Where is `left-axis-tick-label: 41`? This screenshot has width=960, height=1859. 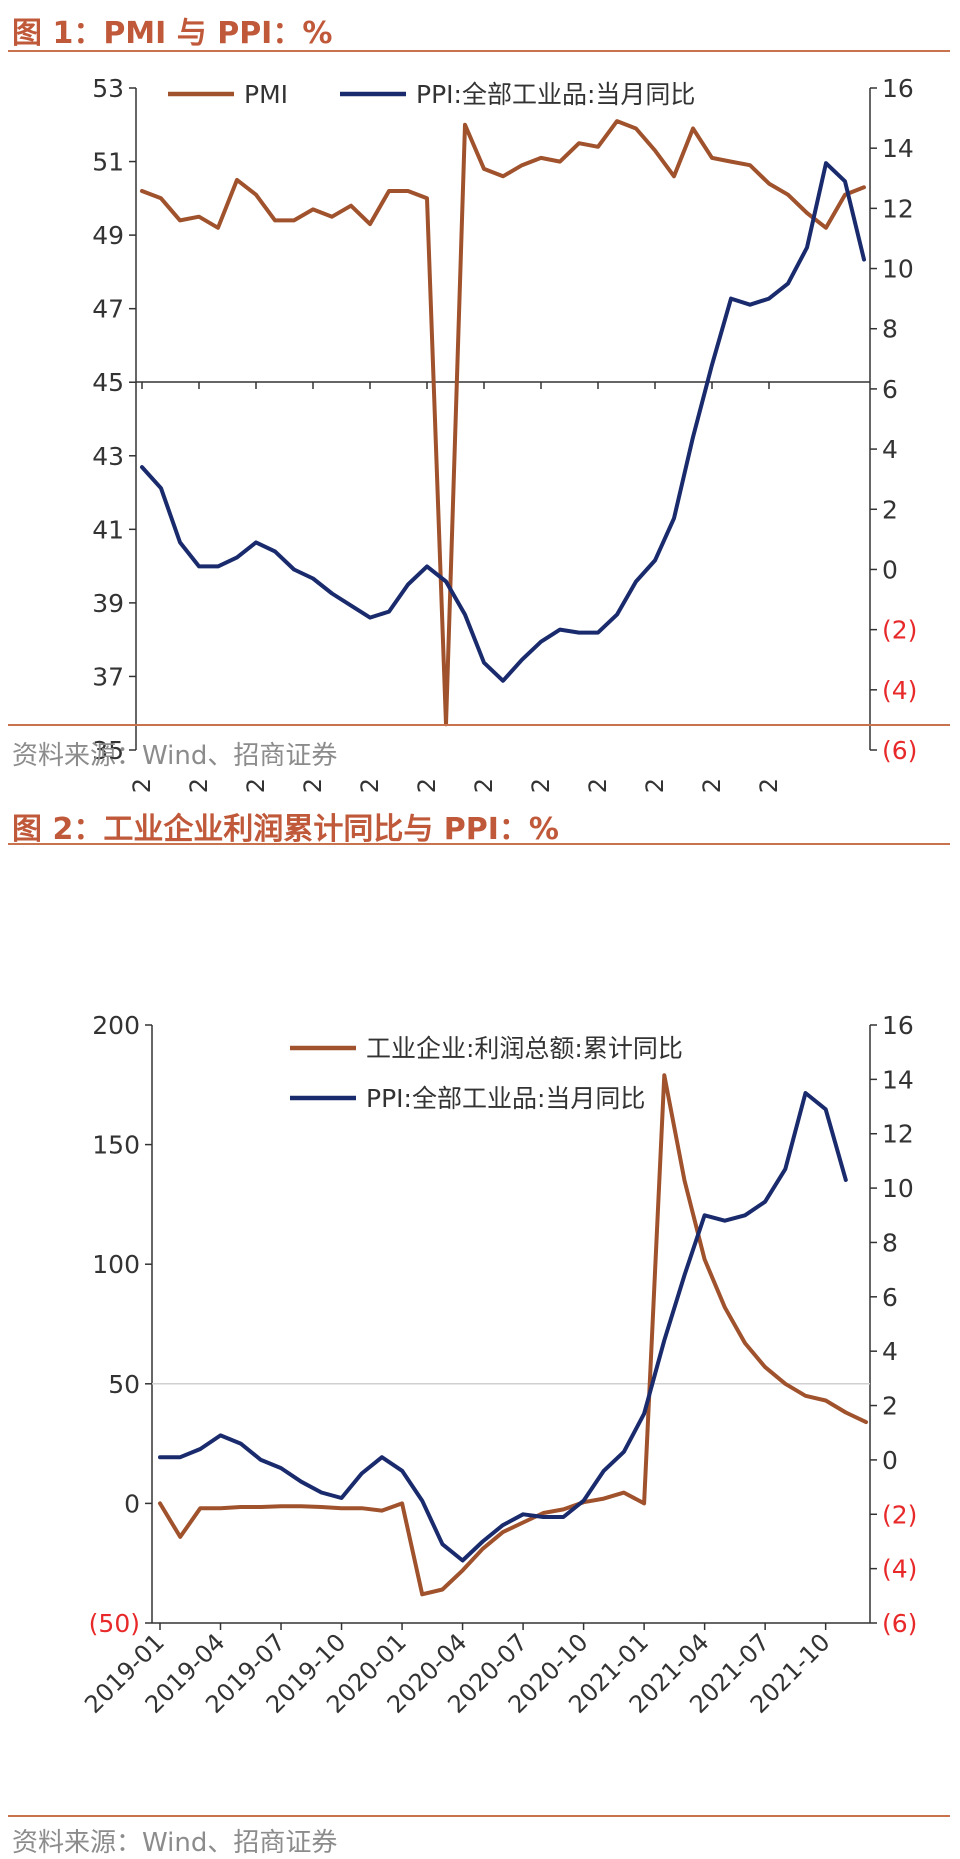 left-axis-tick-label: 41 is located at coordinates (108, 529).